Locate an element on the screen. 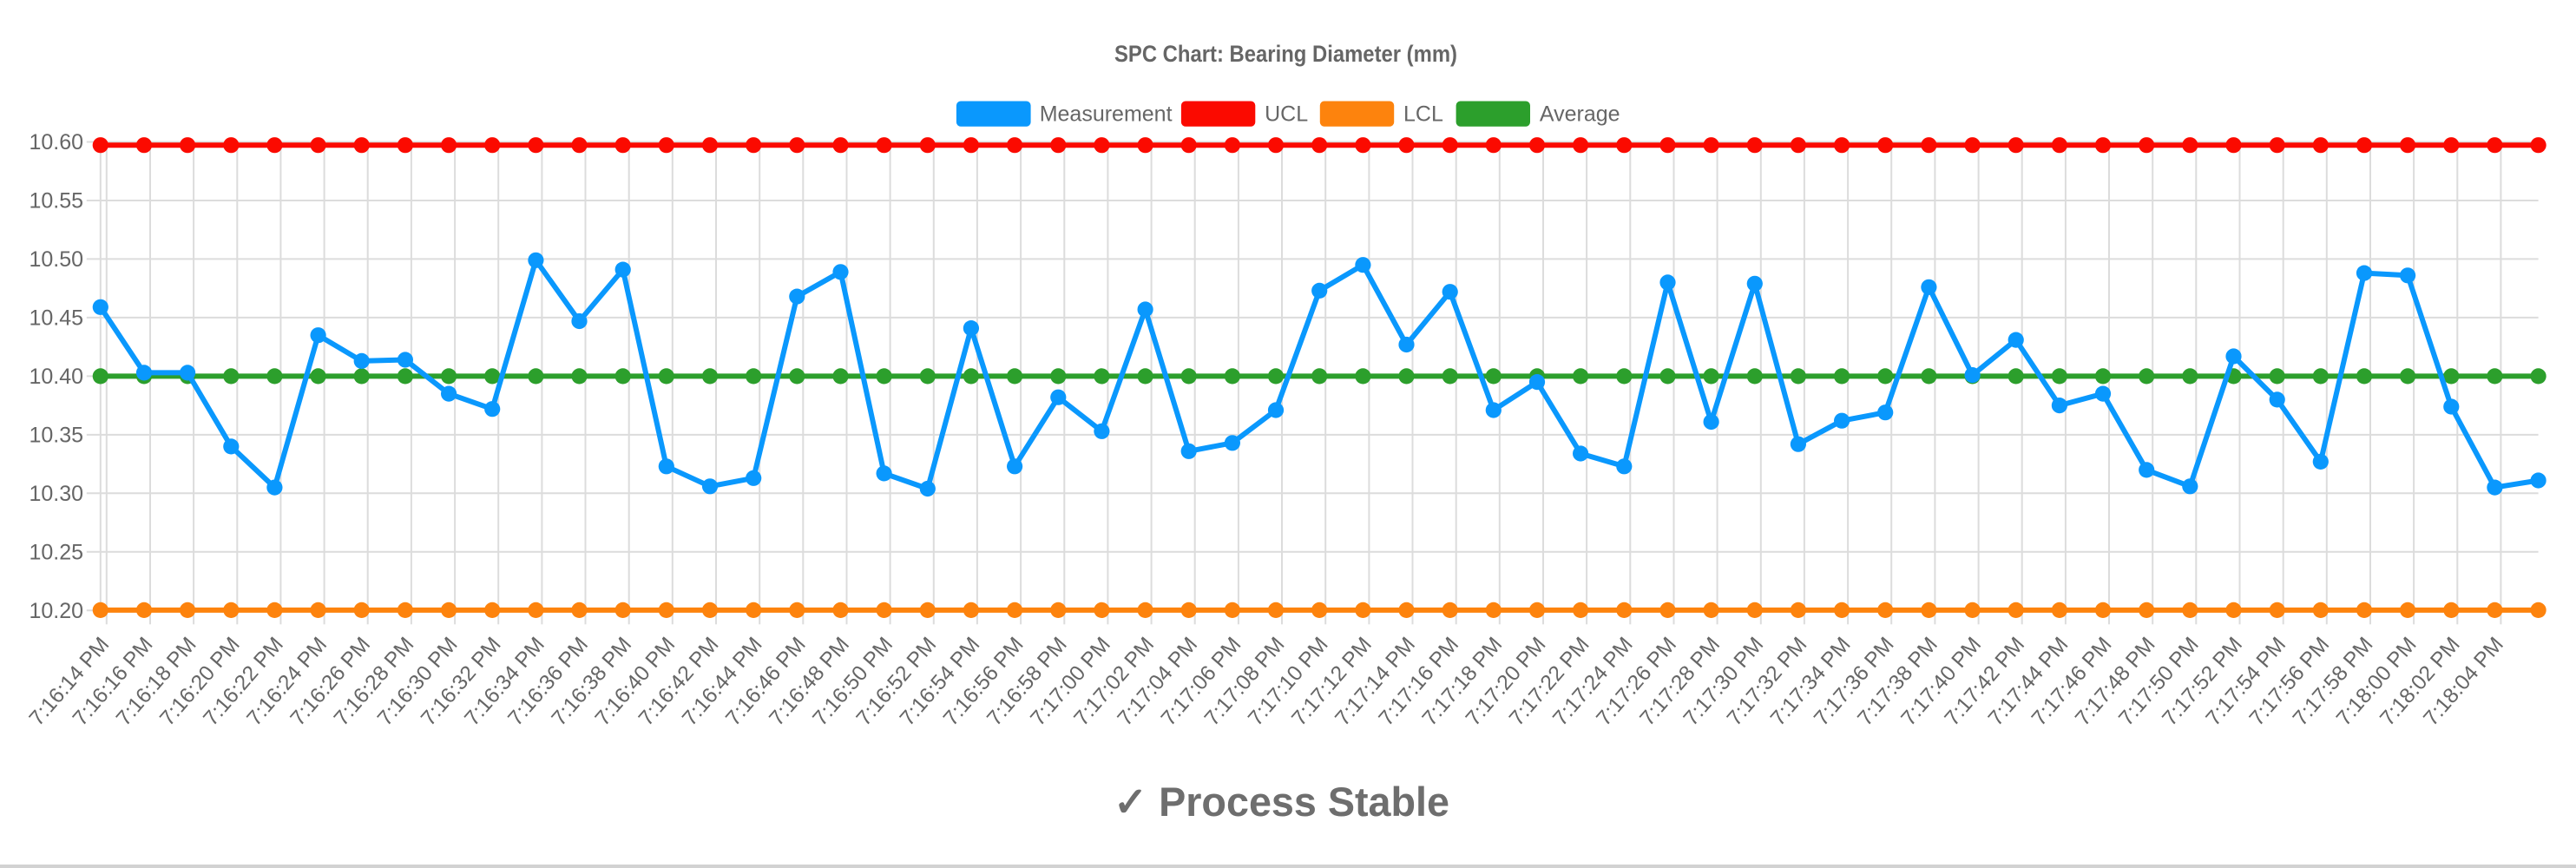 The image size is (2576, 868). svg-text: LCL is located at coordinates (1423, 114).